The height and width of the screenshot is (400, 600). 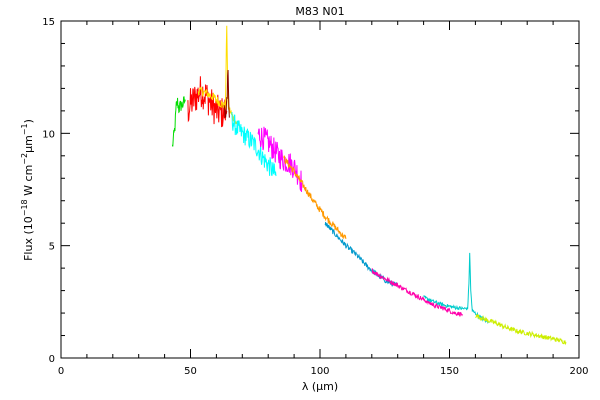 I want to click on x-tick-label: 200, so click(x=578, y=371).